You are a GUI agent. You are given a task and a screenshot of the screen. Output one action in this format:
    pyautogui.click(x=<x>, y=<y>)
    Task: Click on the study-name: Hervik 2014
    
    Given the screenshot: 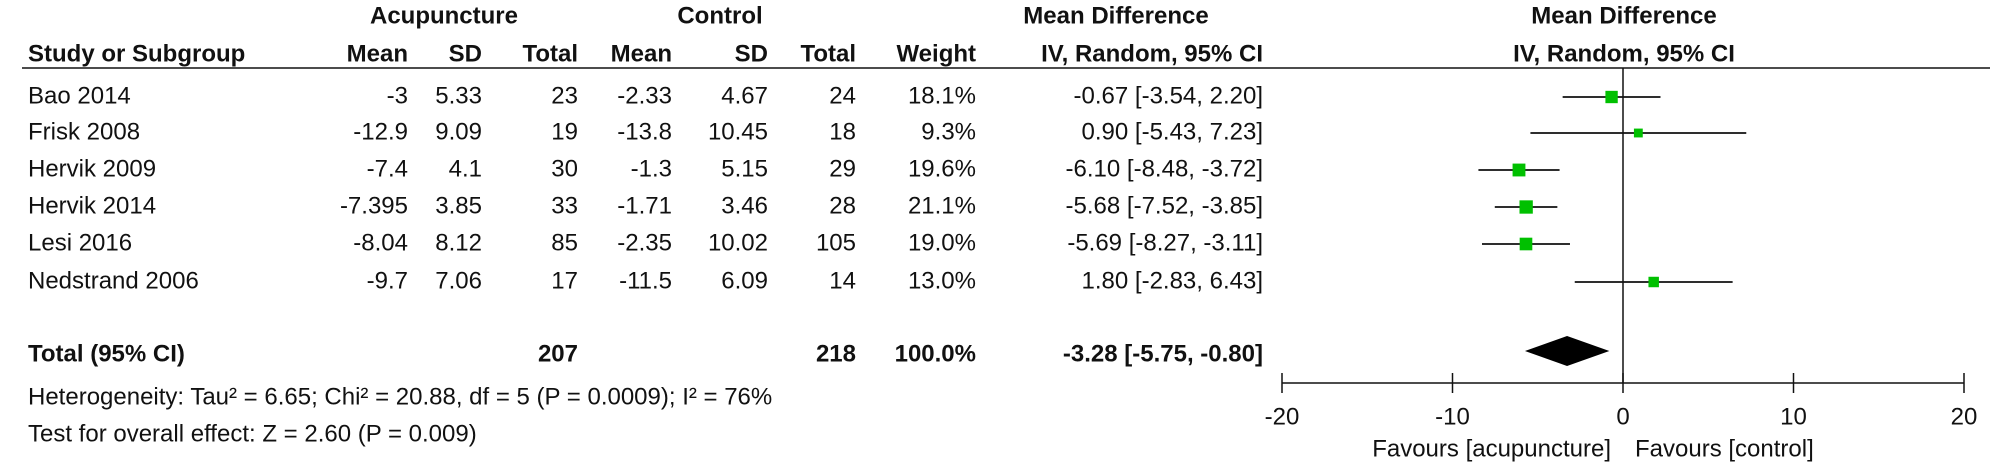 What is the action you would take?
    pyautogui.click(x=92, y=205)
    